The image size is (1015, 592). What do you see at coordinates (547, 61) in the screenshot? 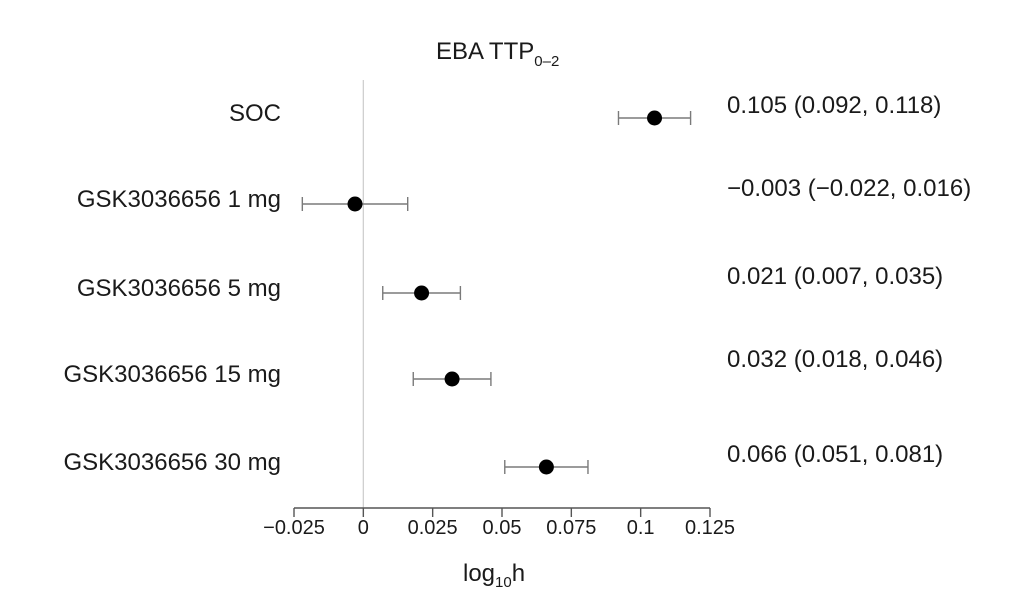
I see `chart-title-subscript: 0–2` at bounding box center [547, 61].